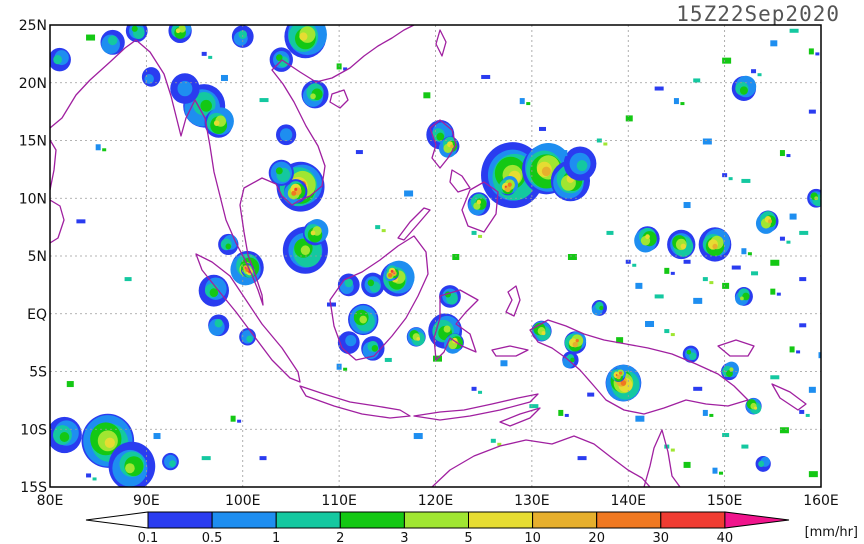  I want to click on lat-tick-label: 25N, so click(33, 26).